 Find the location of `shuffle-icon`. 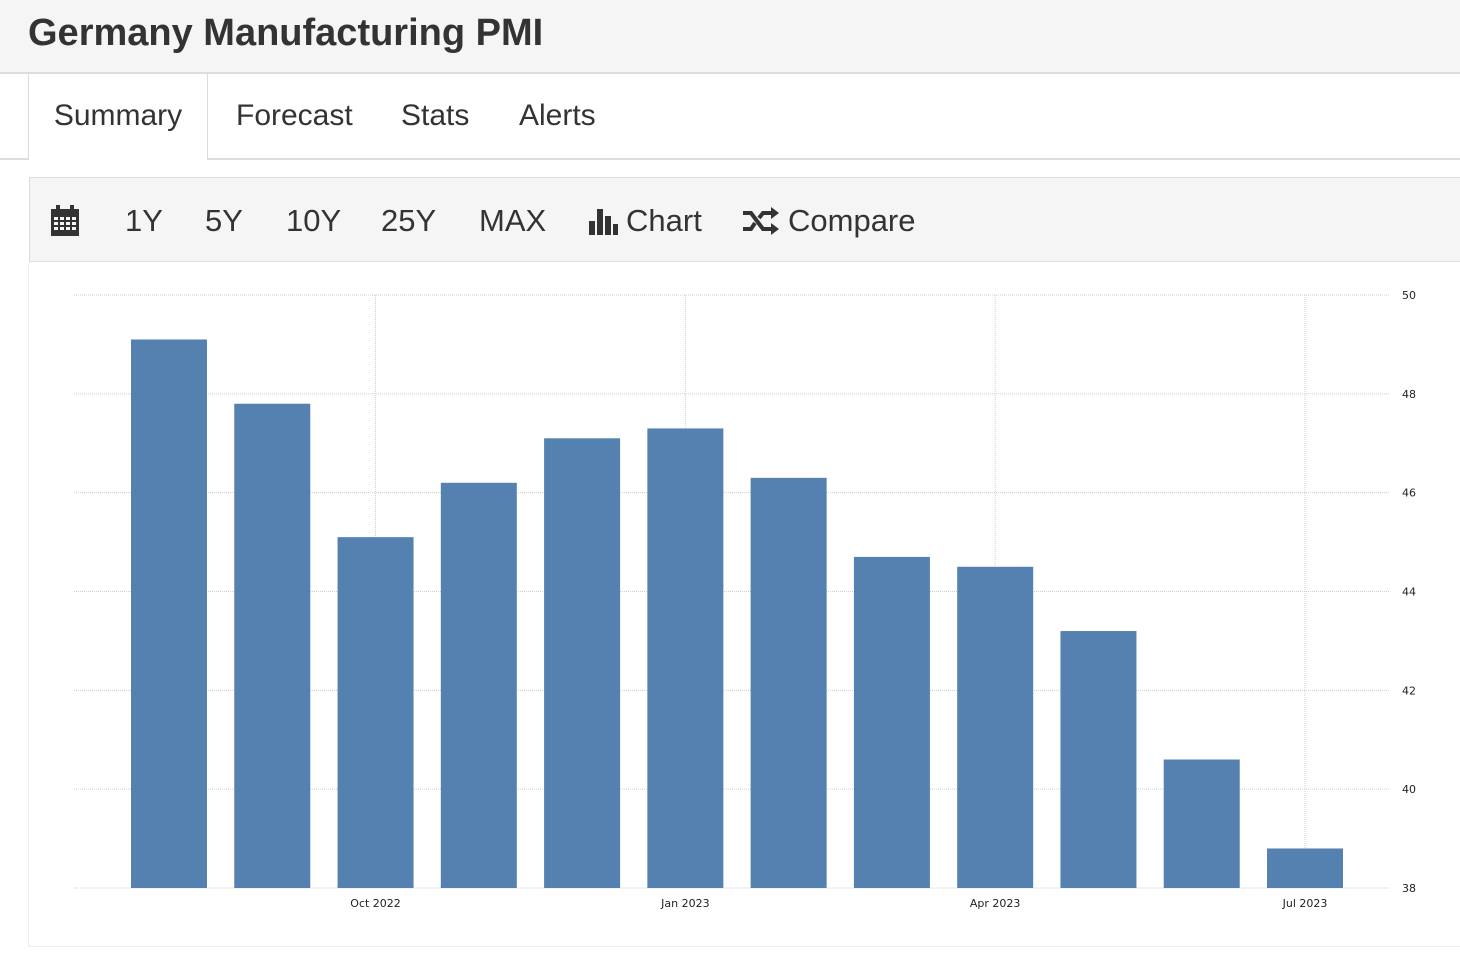

shuffle-icon is located at coordinates (761, 220).